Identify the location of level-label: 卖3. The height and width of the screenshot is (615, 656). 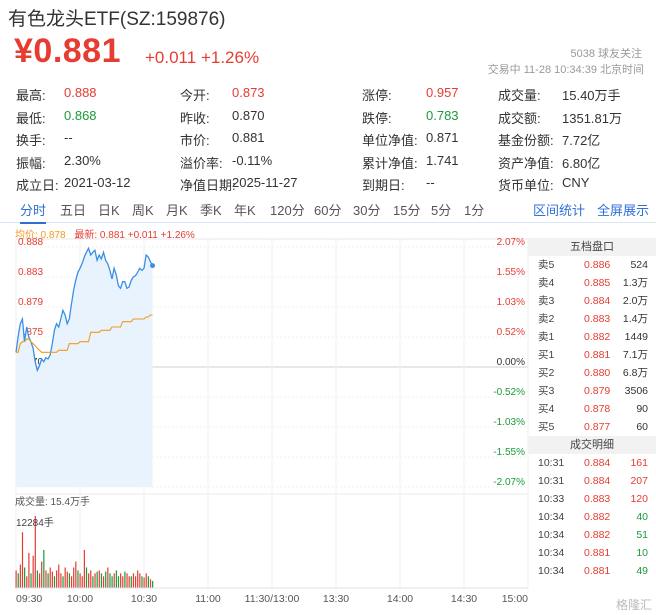
(546, 301).